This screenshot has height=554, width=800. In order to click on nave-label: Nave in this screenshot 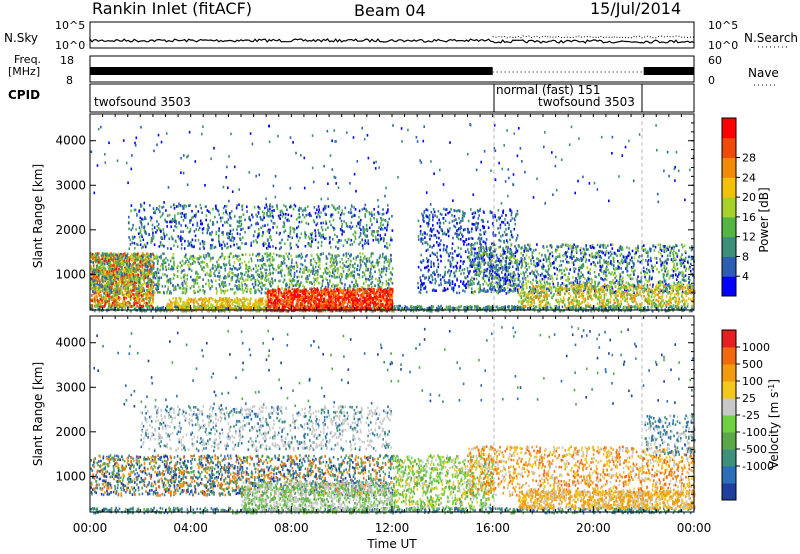, I will do `click(763, 73)`.